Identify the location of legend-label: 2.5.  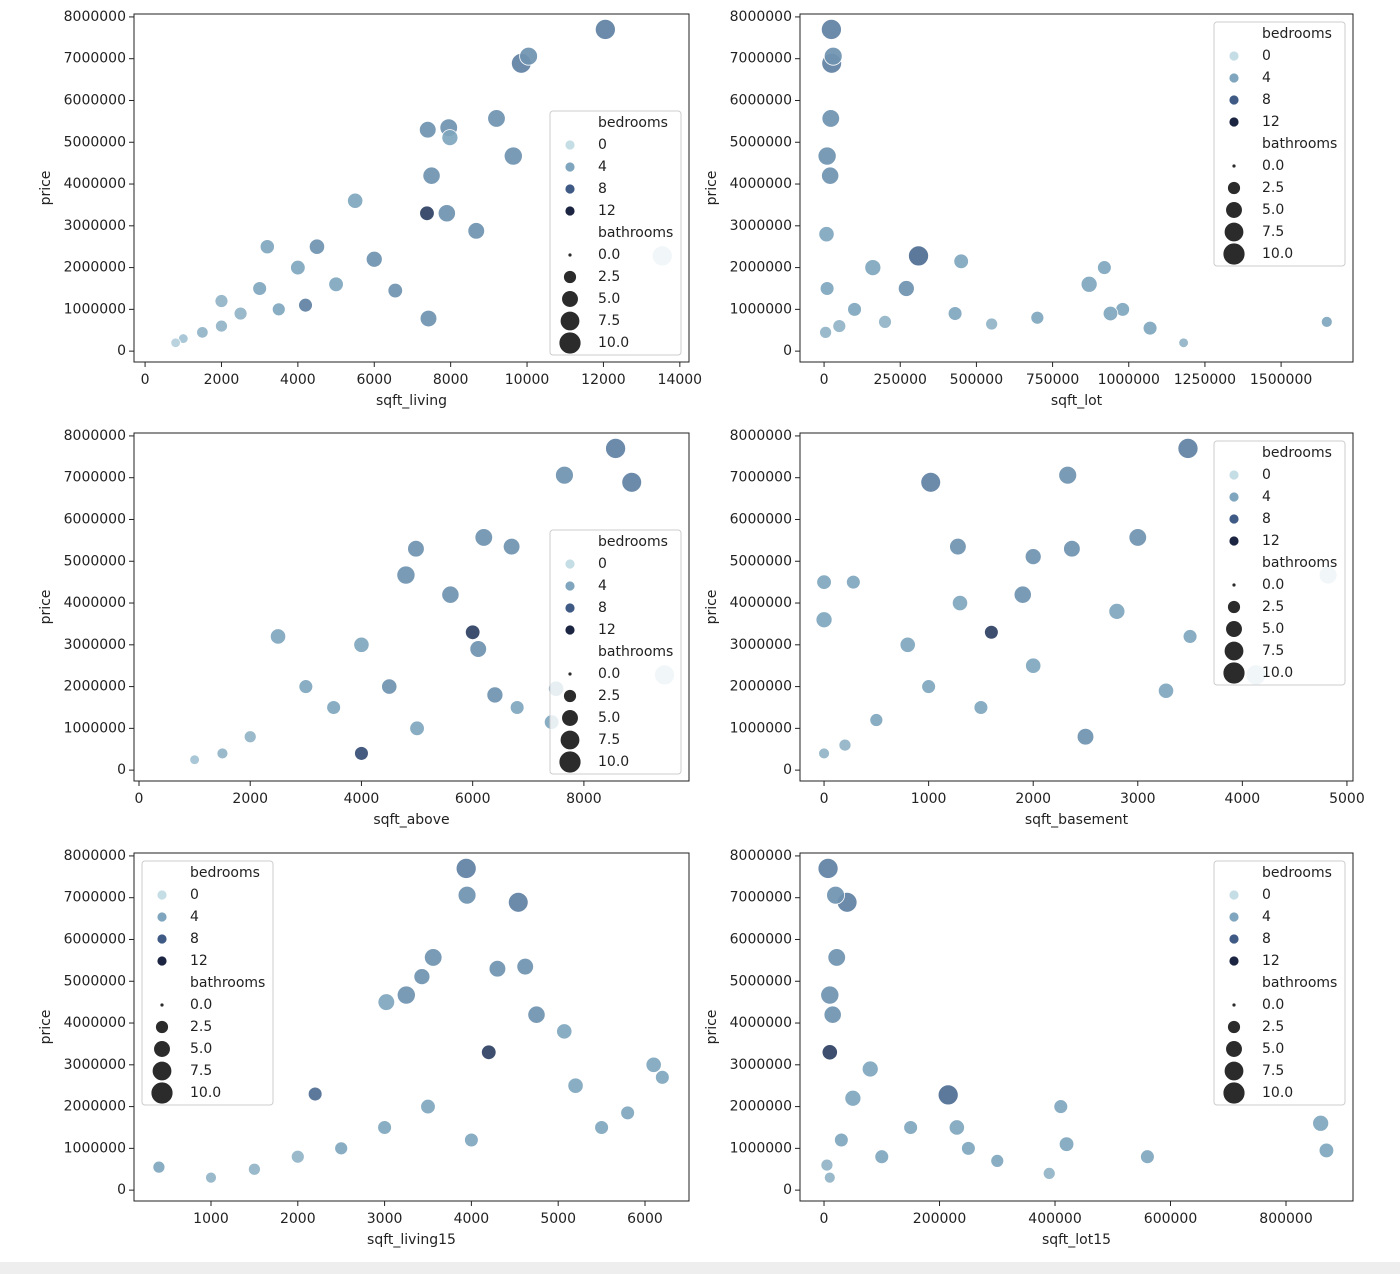
(1273, 607).